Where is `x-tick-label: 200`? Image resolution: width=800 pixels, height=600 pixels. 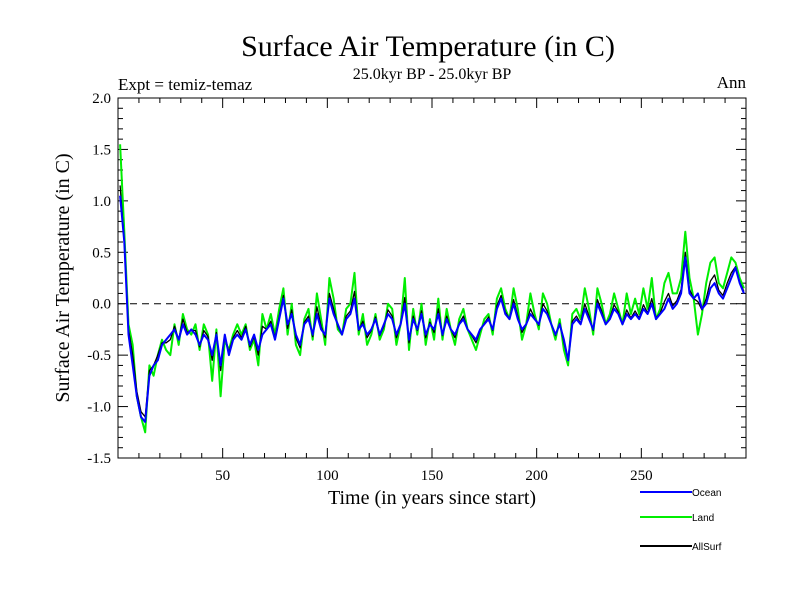 x-tick-label: 200 is located at coordinates (536, 476).